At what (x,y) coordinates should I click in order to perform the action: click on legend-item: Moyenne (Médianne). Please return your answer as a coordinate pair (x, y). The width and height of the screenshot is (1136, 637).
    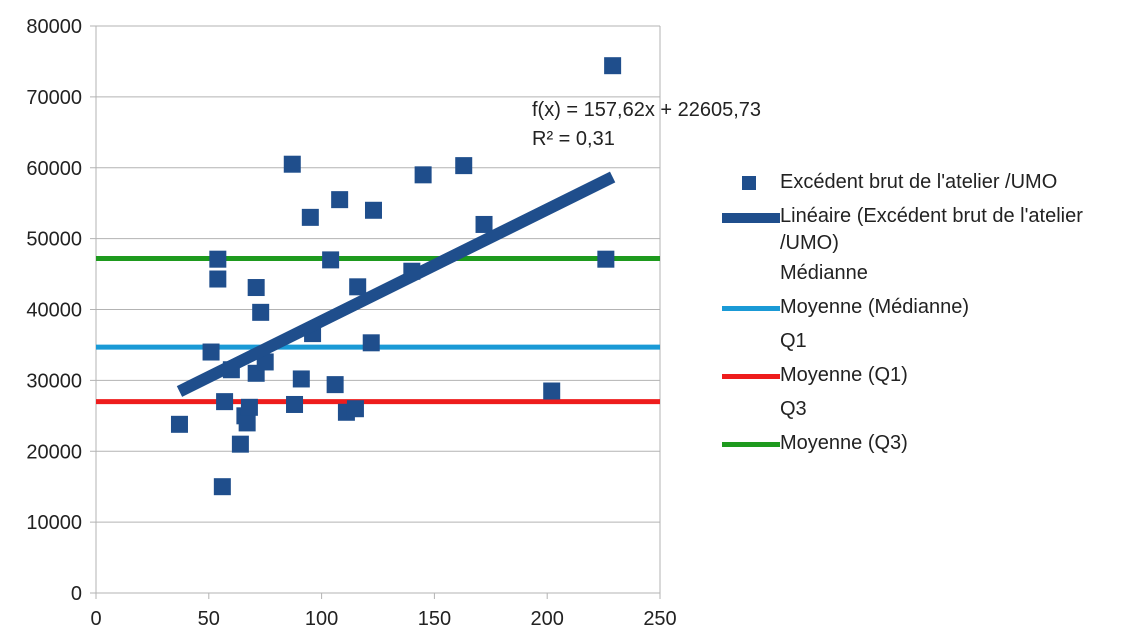
    Looking at the image, I should click on (927, 308).